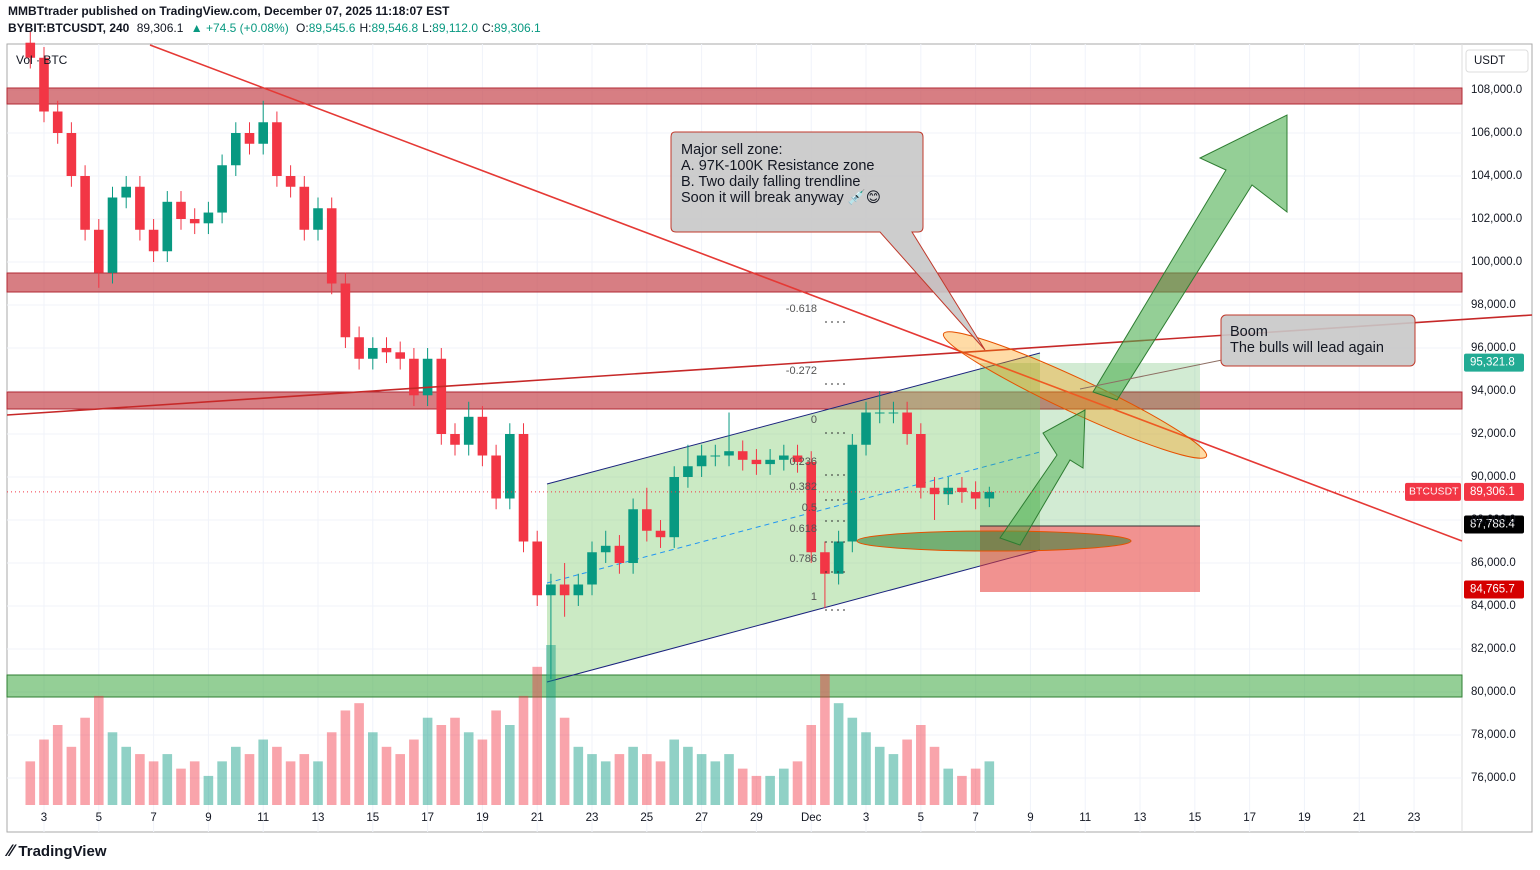 The height and width of the screenshot is (870, 1540). Describe the element at coordinates (866, 818) in the screenshot. I see `x-tick-label: 3` at that location.